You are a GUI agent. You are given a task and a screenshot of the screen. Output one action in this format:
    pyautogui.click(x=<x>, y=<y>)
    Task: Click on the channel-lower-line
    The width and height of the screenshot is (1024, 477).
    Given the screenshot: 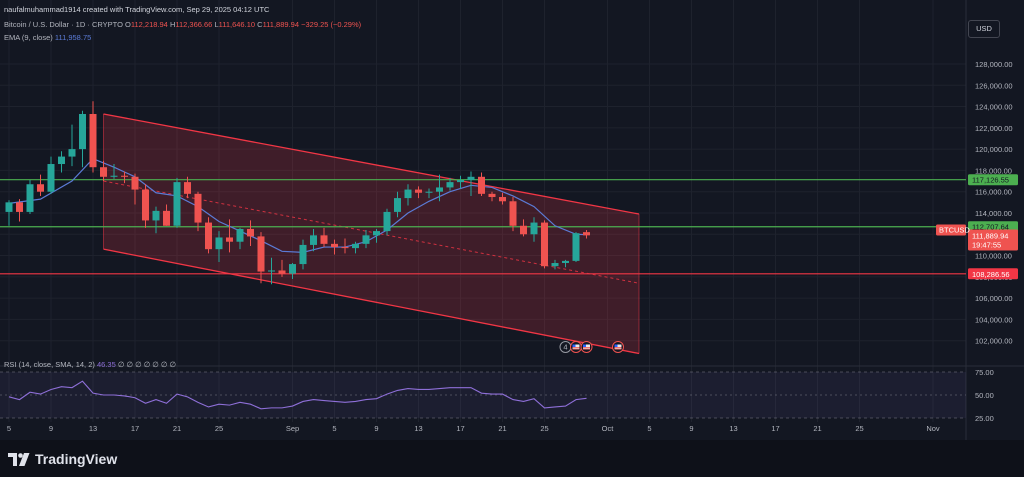 What is the action you would take?
    pyautogui.click(x=371, y=301)
    